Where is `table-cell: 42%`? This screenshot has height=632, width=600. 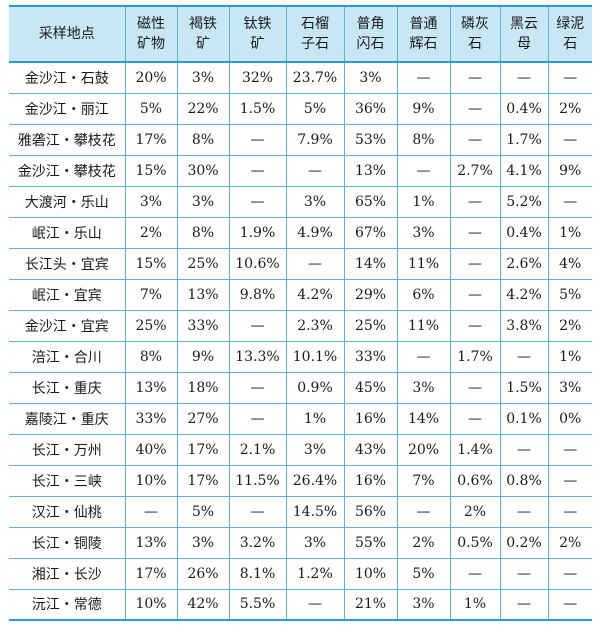 table-cell: 42% is located at coordinates (202, 605).